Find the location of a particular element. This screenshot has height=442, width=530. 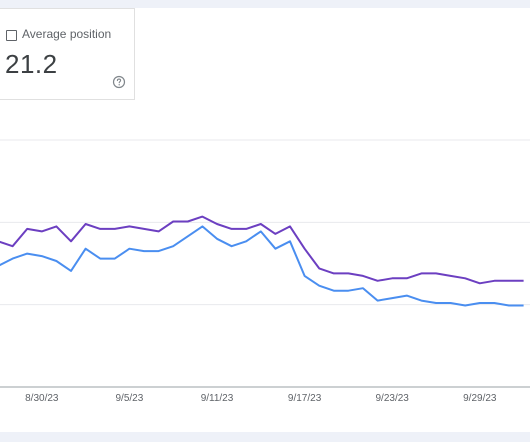

metric-value: 21.2 is located at coordinates (31, 64).